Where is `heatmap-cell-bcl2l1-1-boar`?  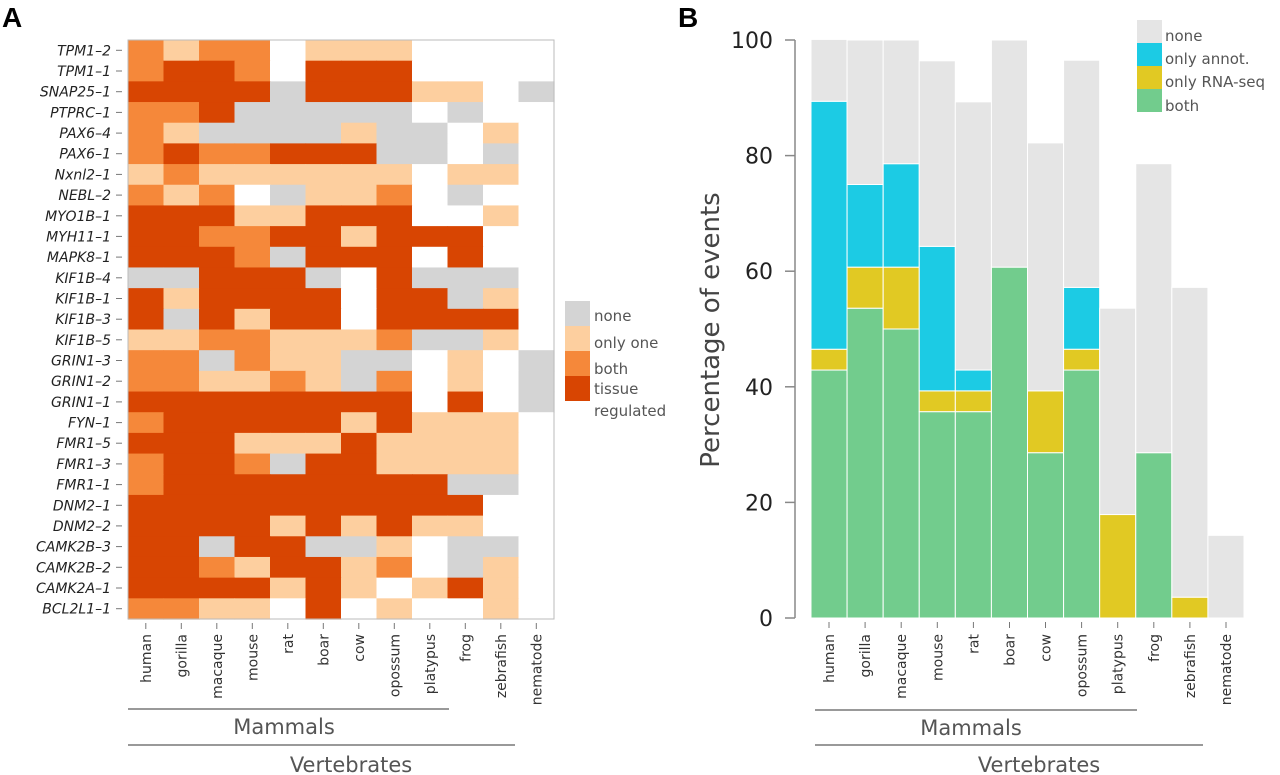 heatmap-cell-bcl2l1-1-boar is located at coordinates (323, 609).